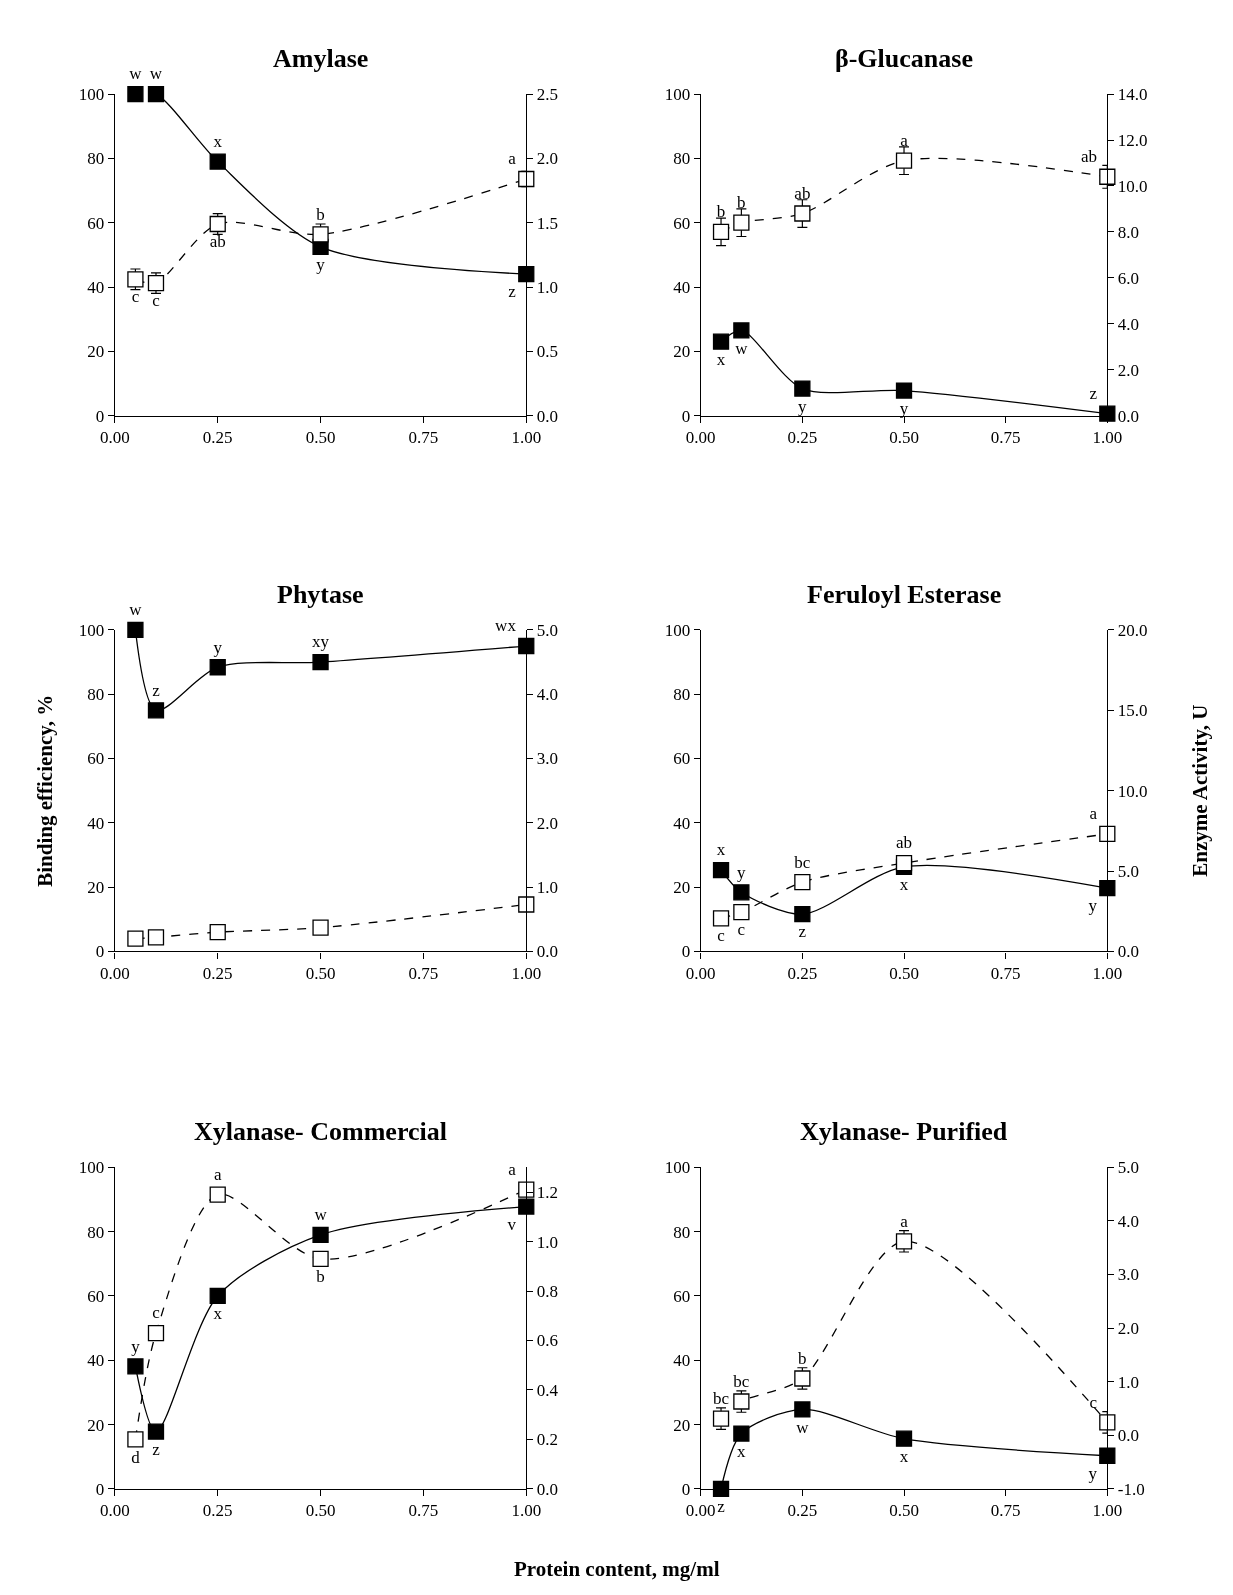 The image size is (1233, 1595). I want to click on chart-title: Feruloyl Esterase, so click(904, 594).